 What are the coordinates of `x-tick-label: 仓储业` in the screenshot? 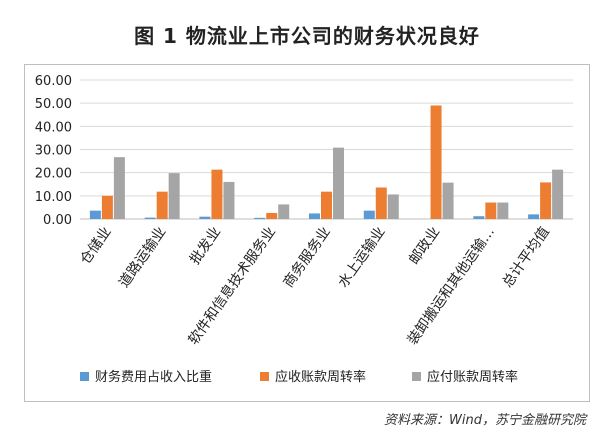 It's located at (95, 246).